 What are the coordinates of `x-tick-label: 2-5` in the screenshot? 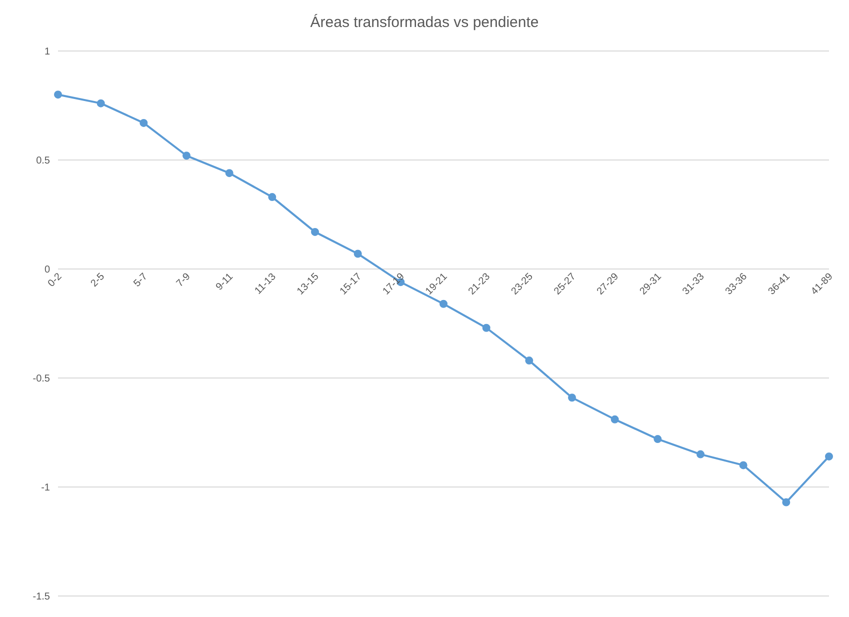 It's located at (98, 280).